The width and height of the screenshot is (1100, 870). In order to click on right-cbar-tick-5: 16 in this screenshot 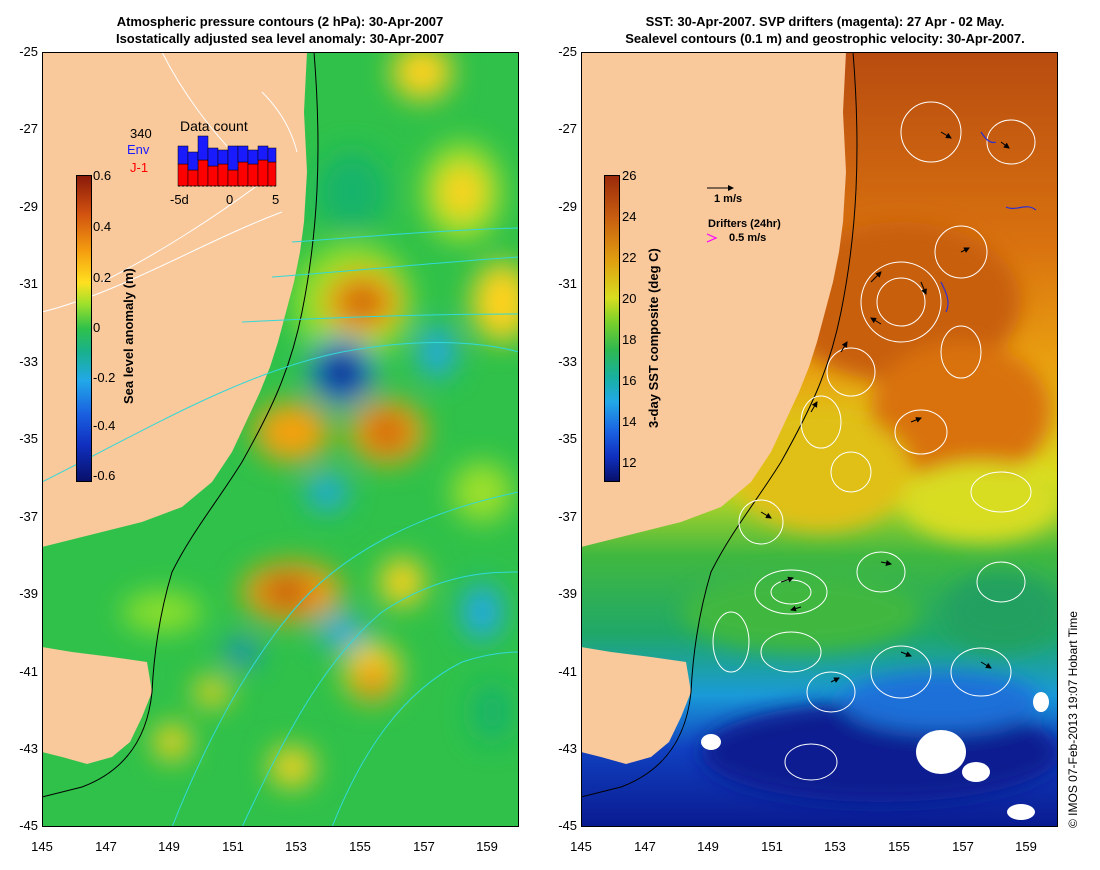, I will do `click(629, 380)`.